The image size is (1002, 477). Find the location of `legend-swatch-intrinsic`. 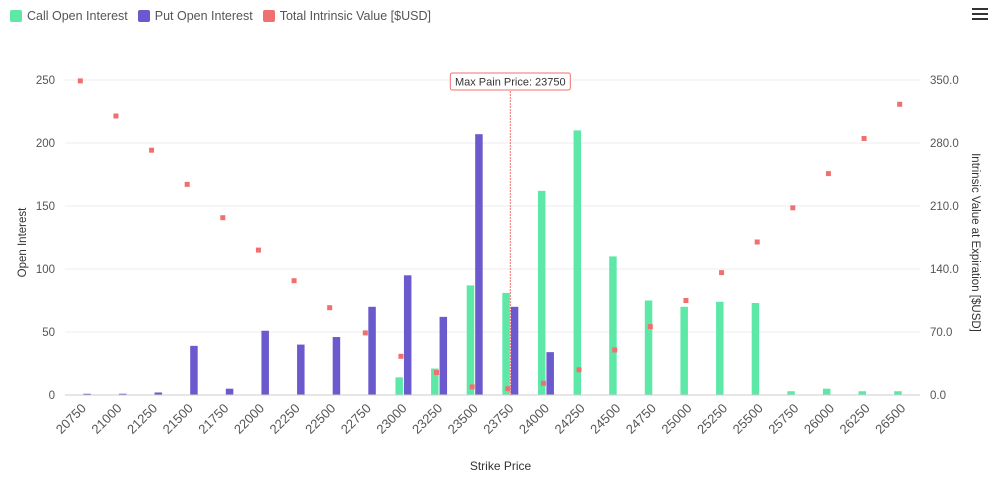

legend-swatch-intrinsic is located at coordinates (268, 16).